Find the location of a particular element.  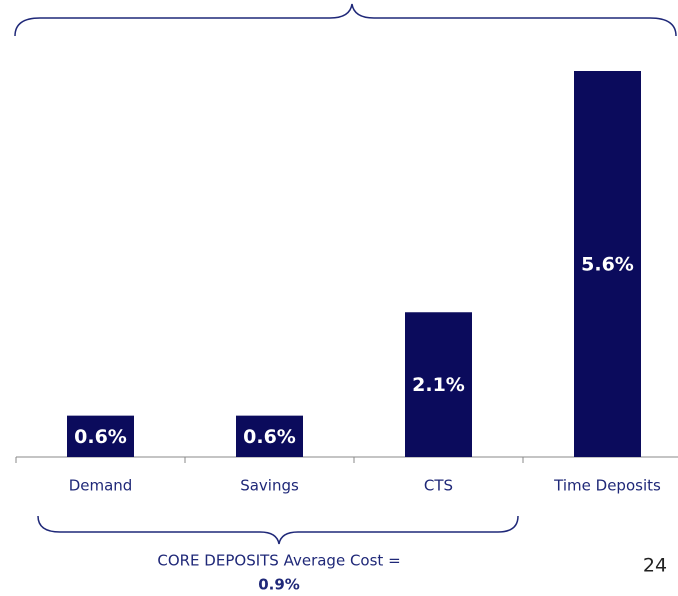

annotation: CORE DEPOSITS Average Cost = is located at coordinates (278, 561).